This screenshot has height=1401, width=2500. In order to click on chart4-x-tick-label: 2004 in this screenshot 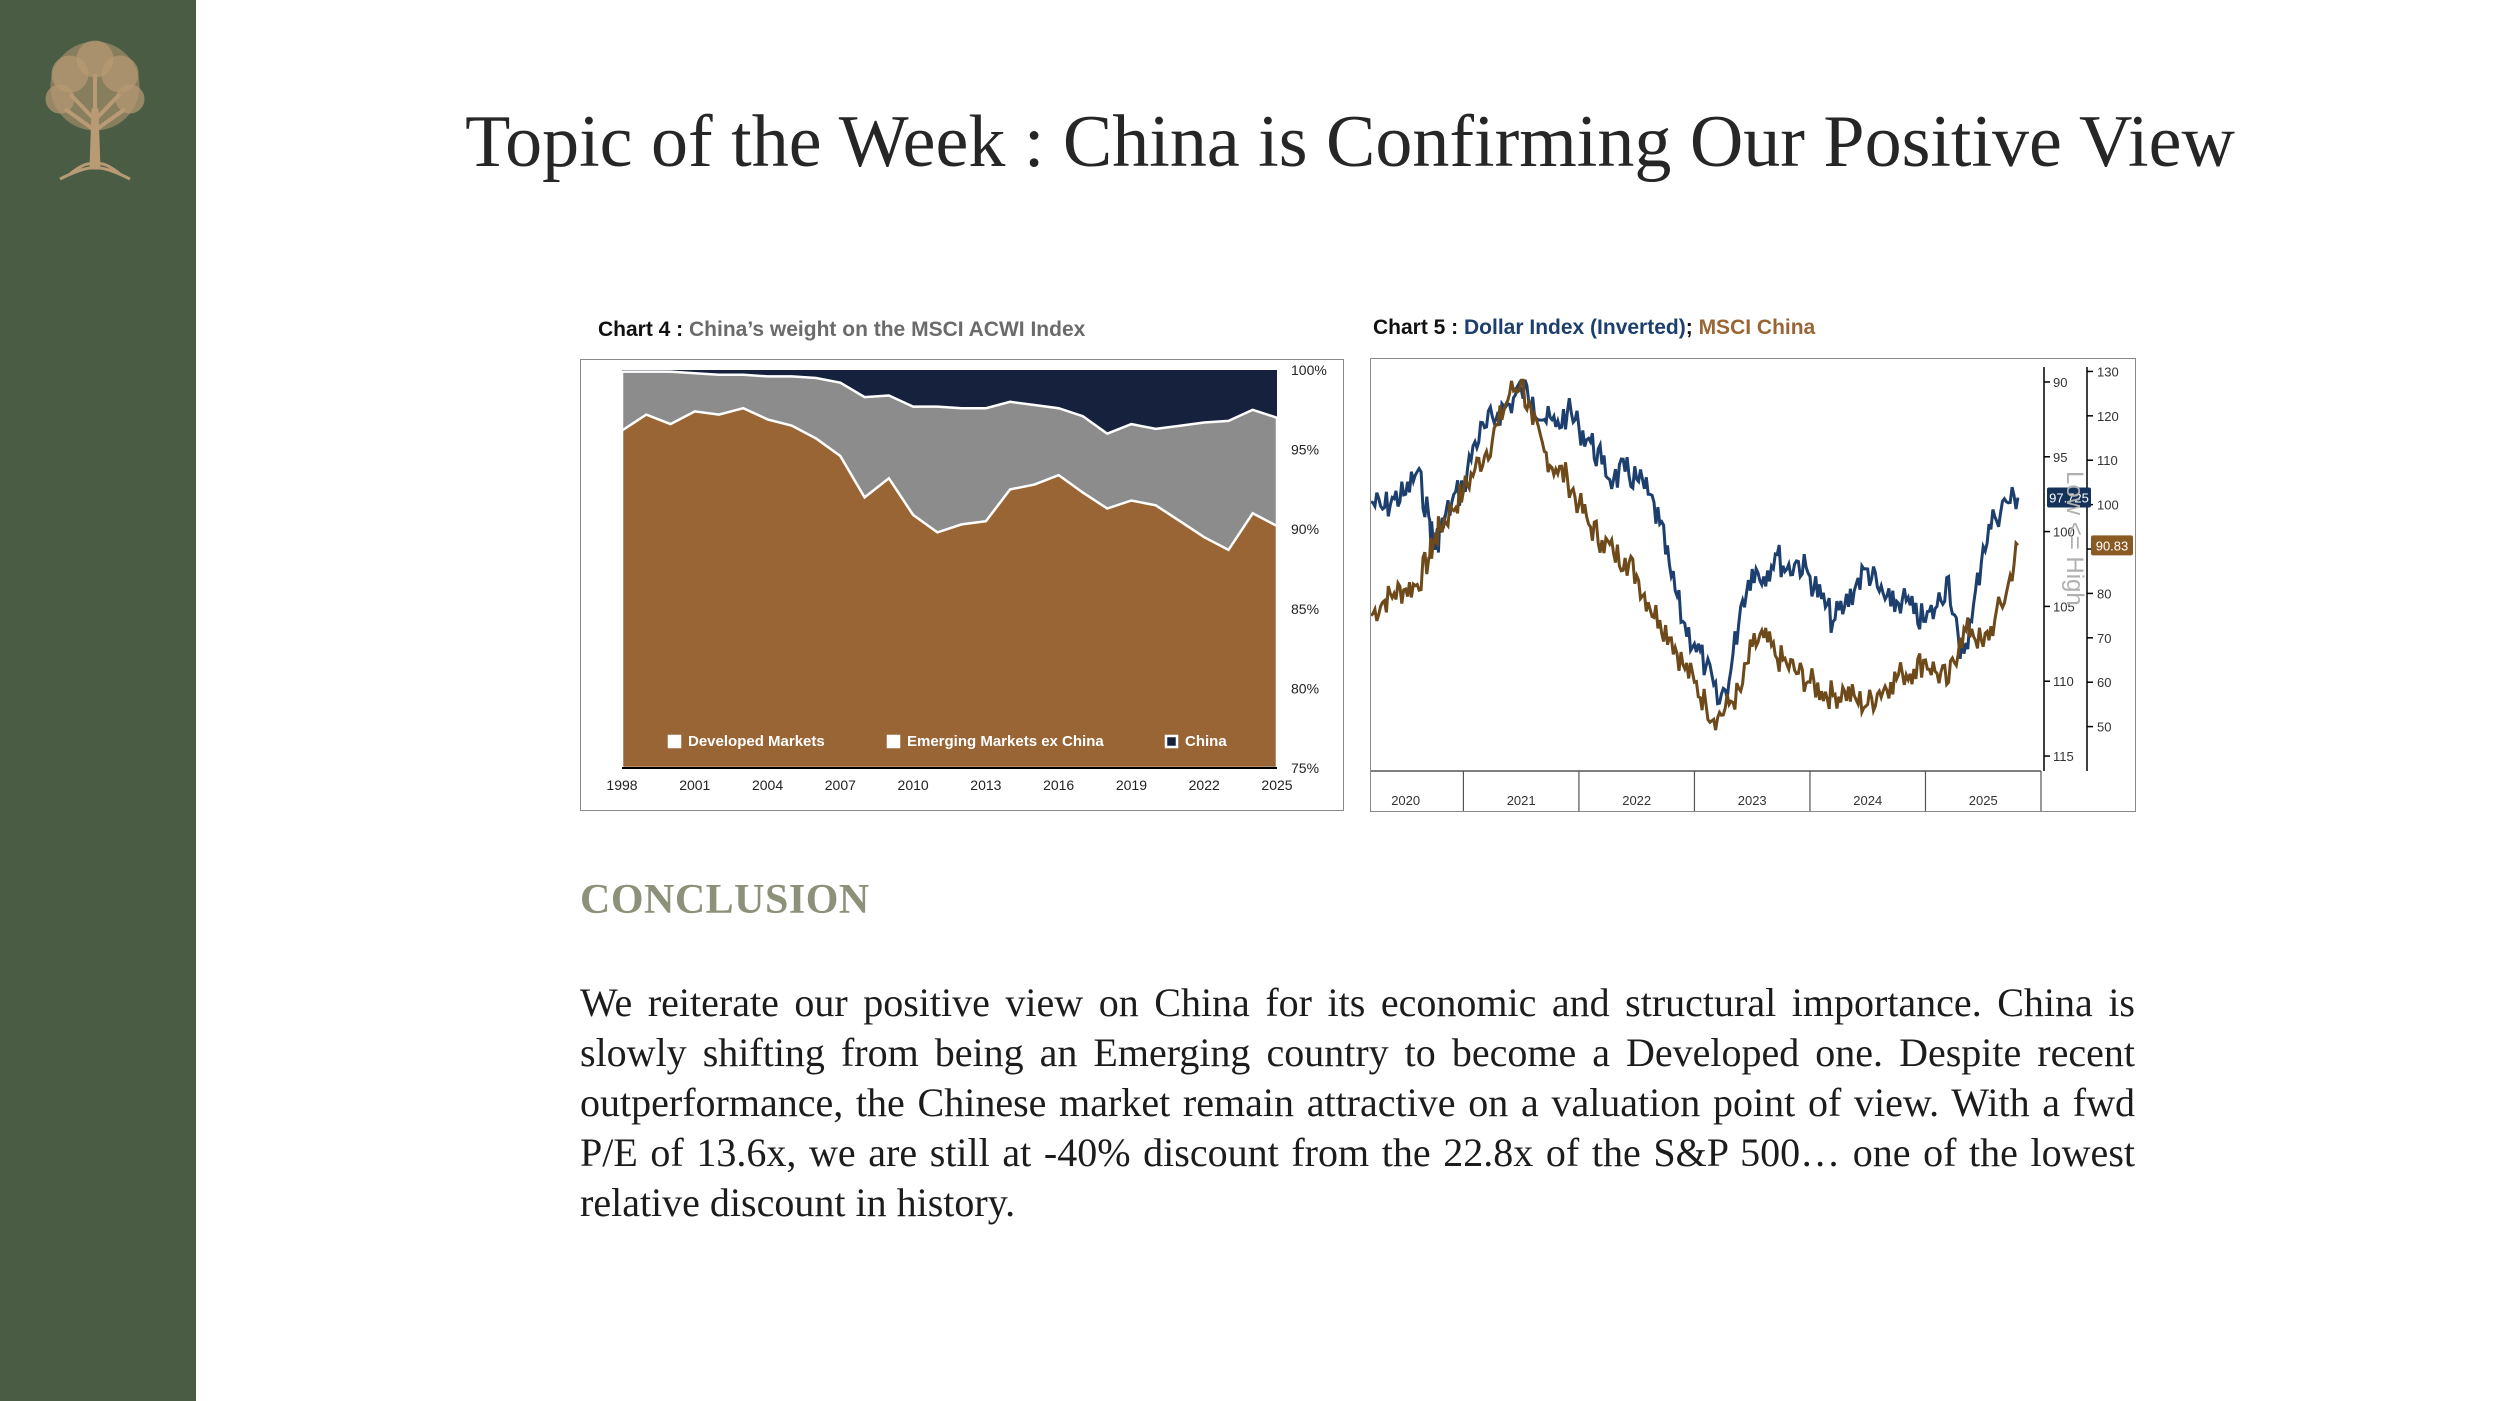, I will do `click(767, 785)`.